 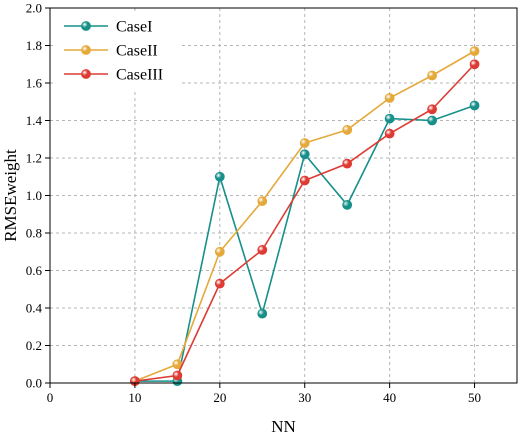 What do you see at coordinates (50, 397) in the screenshot?
I see `x-tick-label: 0` at bounding box center [50, 397].